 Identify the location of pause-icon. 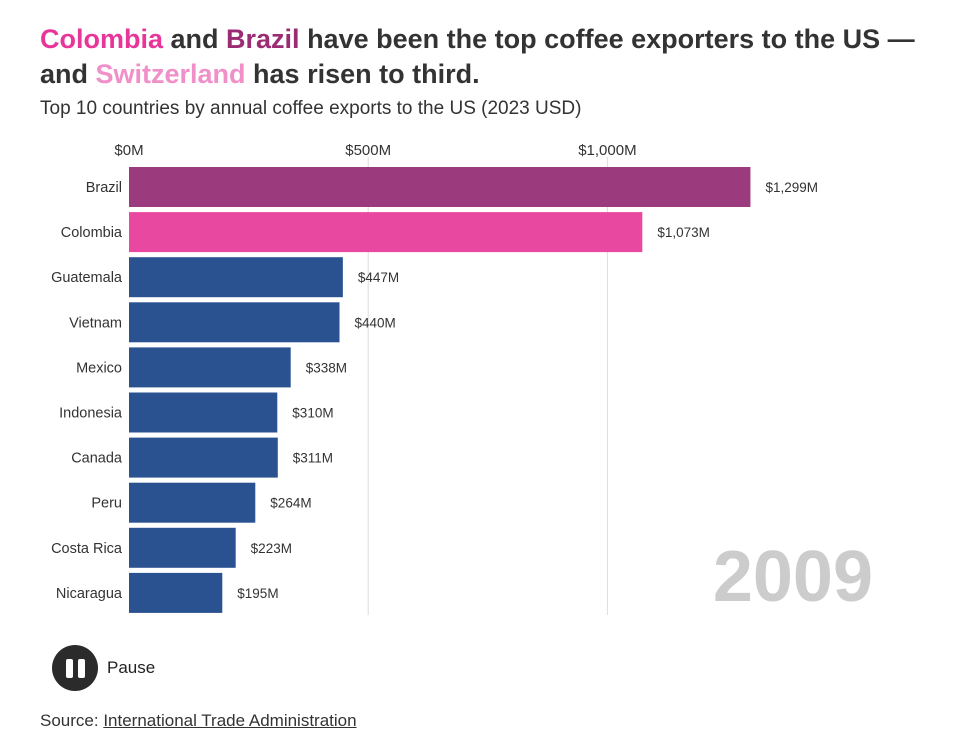
(75, 668).